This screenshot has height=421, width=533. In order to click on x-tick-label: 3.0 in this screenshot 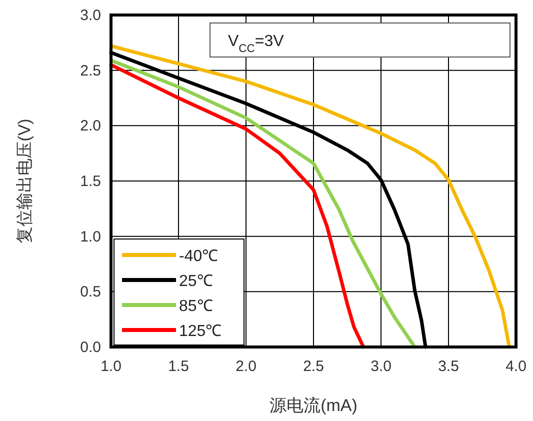, I will do `click(381, 366)`.